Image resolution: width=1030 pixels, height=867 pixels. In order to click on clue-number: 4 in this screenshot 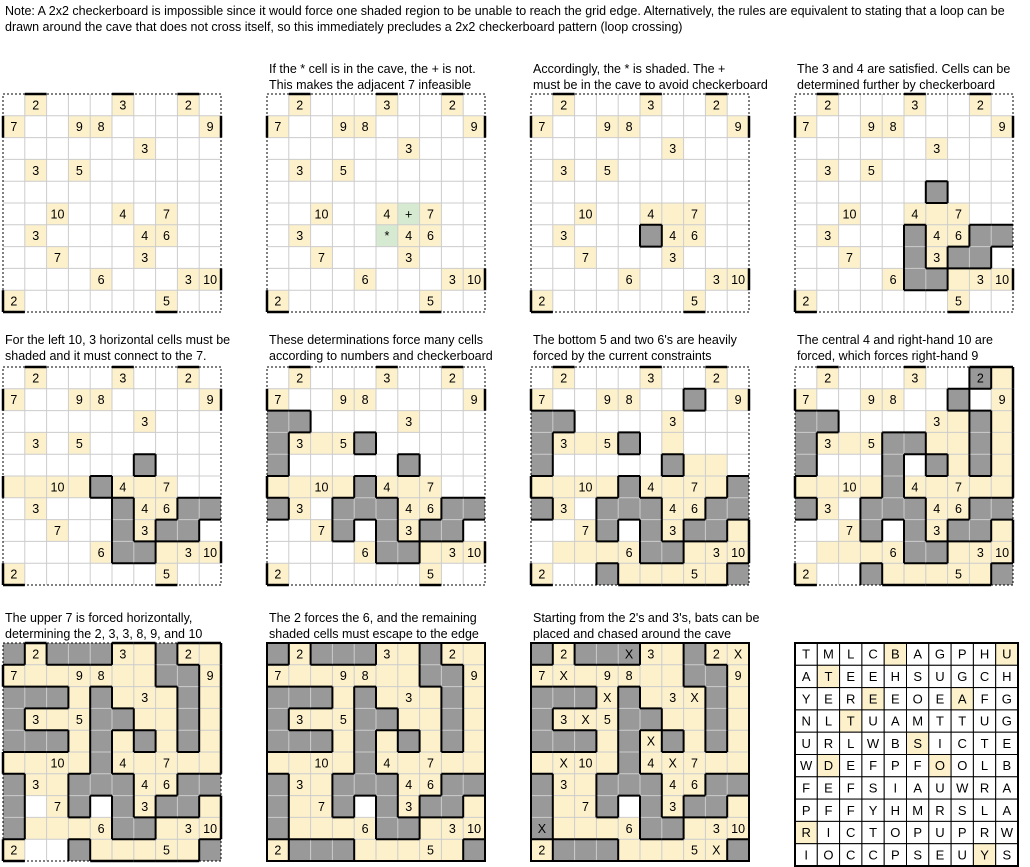, I will do `click(122, 487)`.